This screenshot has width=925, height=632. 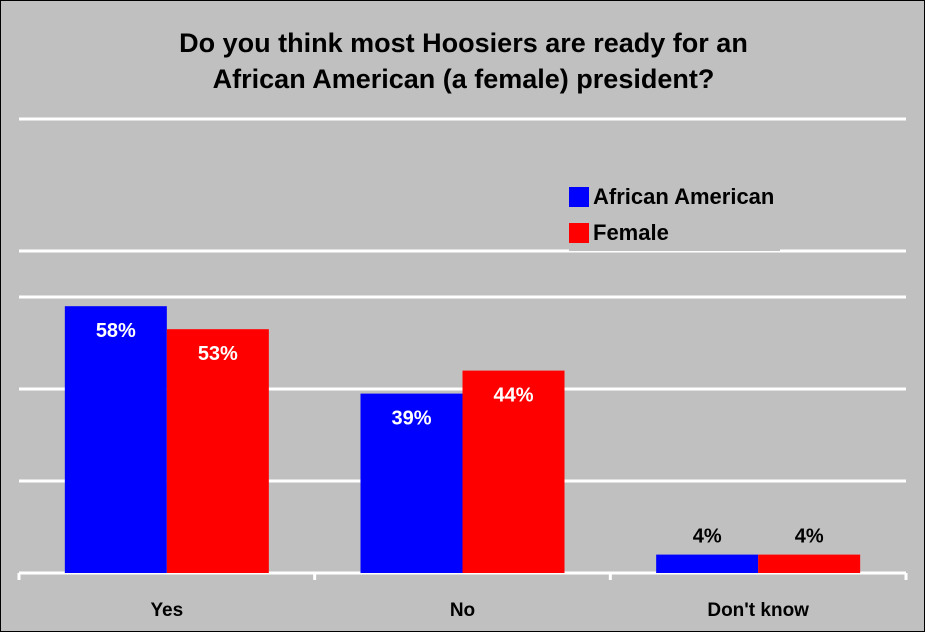 What do you see at coordinates (684, 196) in the screenshot?
I see `legend-label-african-american: African American` at bounding box center [684, 196].